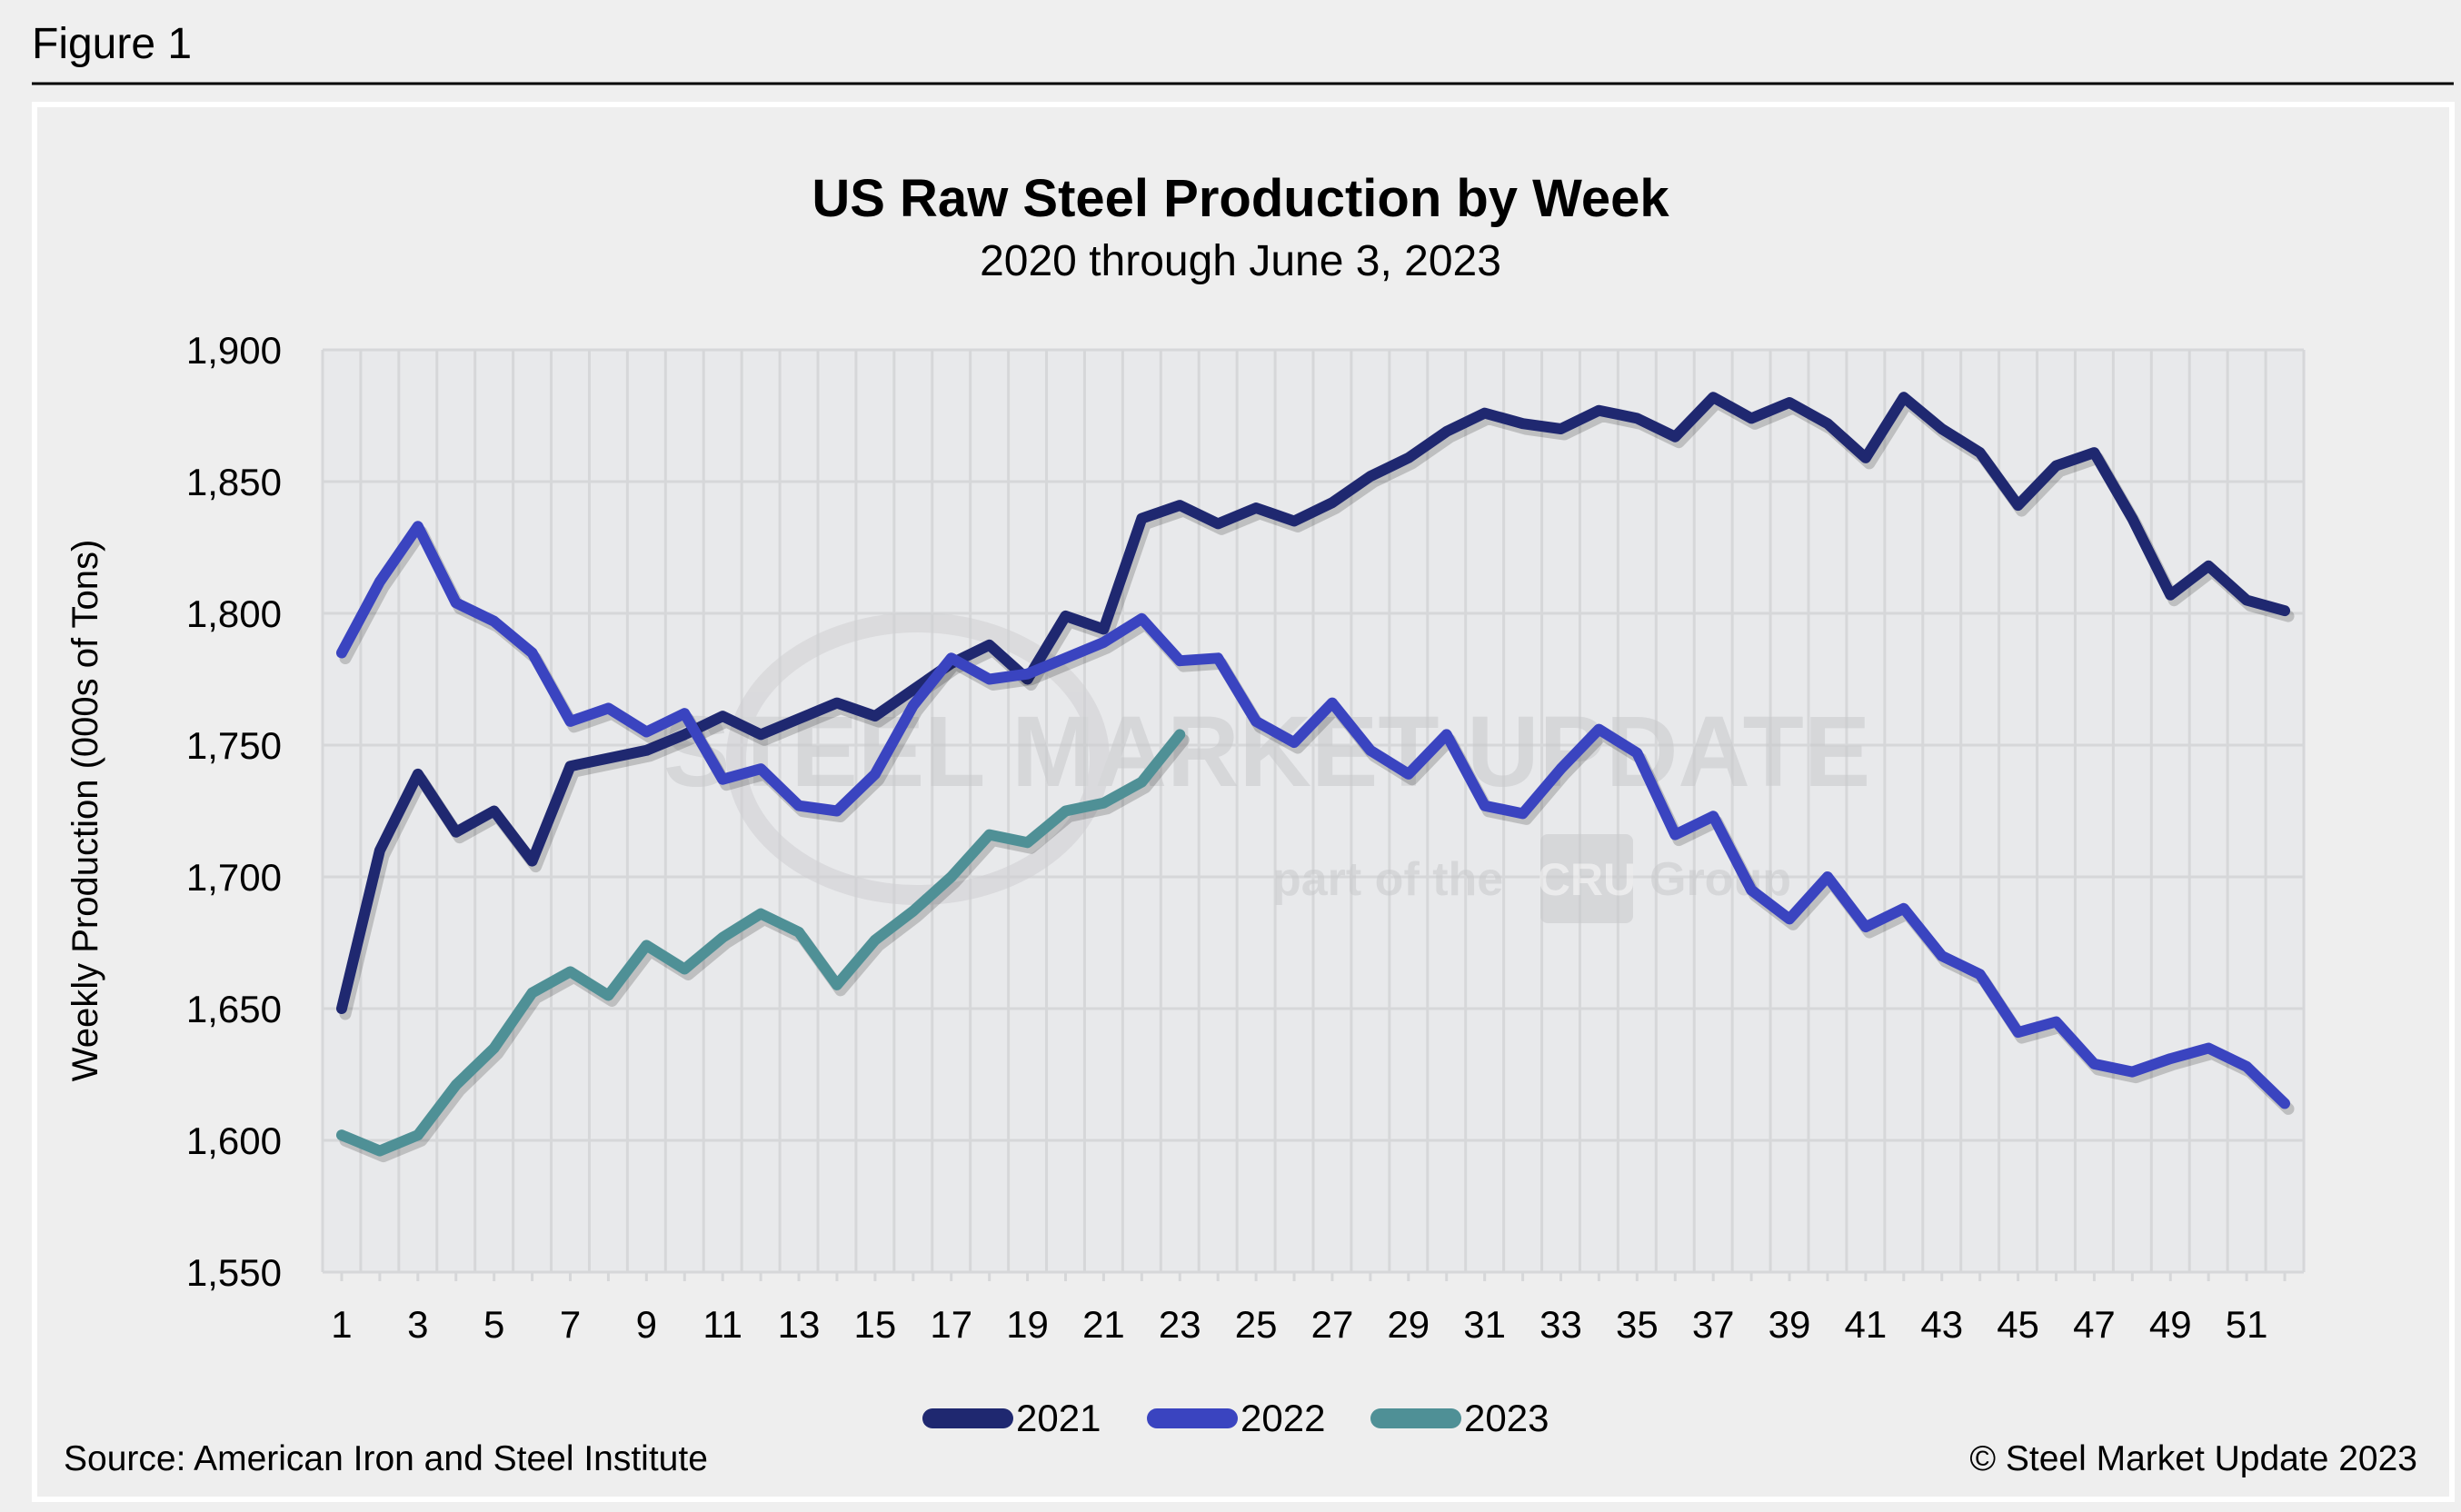 This screenshot has height=1512, width=2461. I want to click on legend-swatch-2023, so click(1415, 1418).